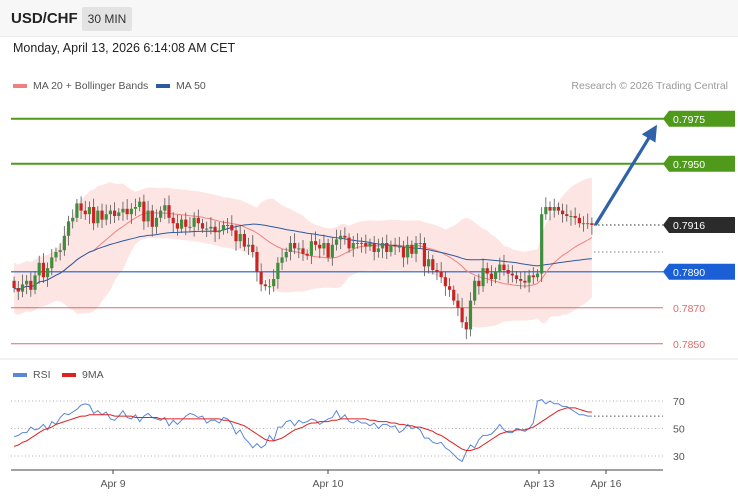  I want to click on projection-arrow-layer, so click(625, 175).